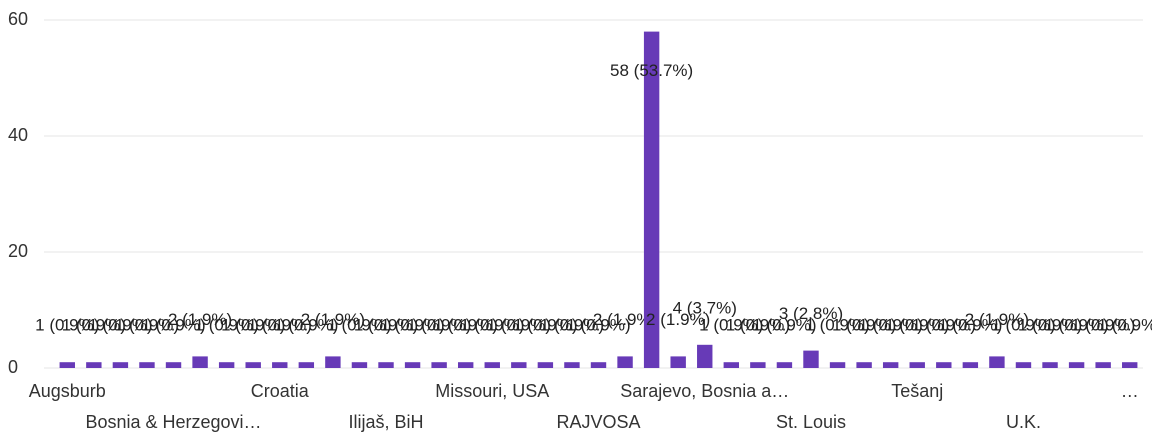 The height and width of the screenshot is (437, 1152). What do you see at coordinates (18, 19) in the screenshot?
I see `y-tick-label: 60` at bounding box center [18, 19].